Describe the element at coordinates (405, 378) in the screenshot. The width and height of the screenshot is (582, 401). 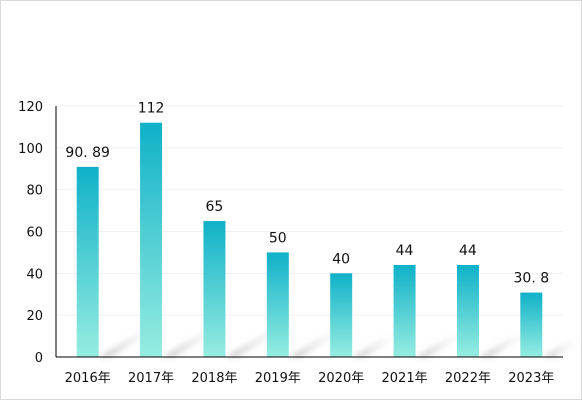
I see `x-tick-label: 2021年` at that location.